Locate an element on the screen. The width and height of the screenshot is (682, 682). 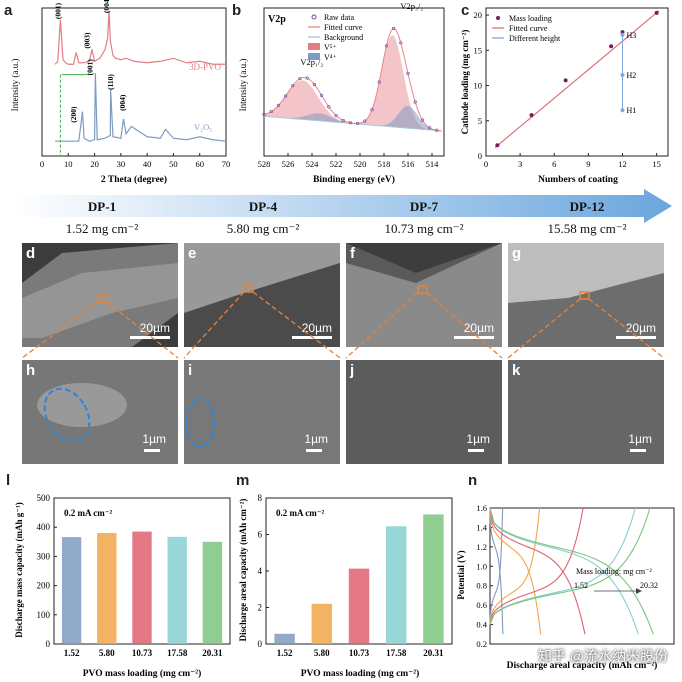
n-discharge-curve-1.52 is located at coordinates (496, 571).